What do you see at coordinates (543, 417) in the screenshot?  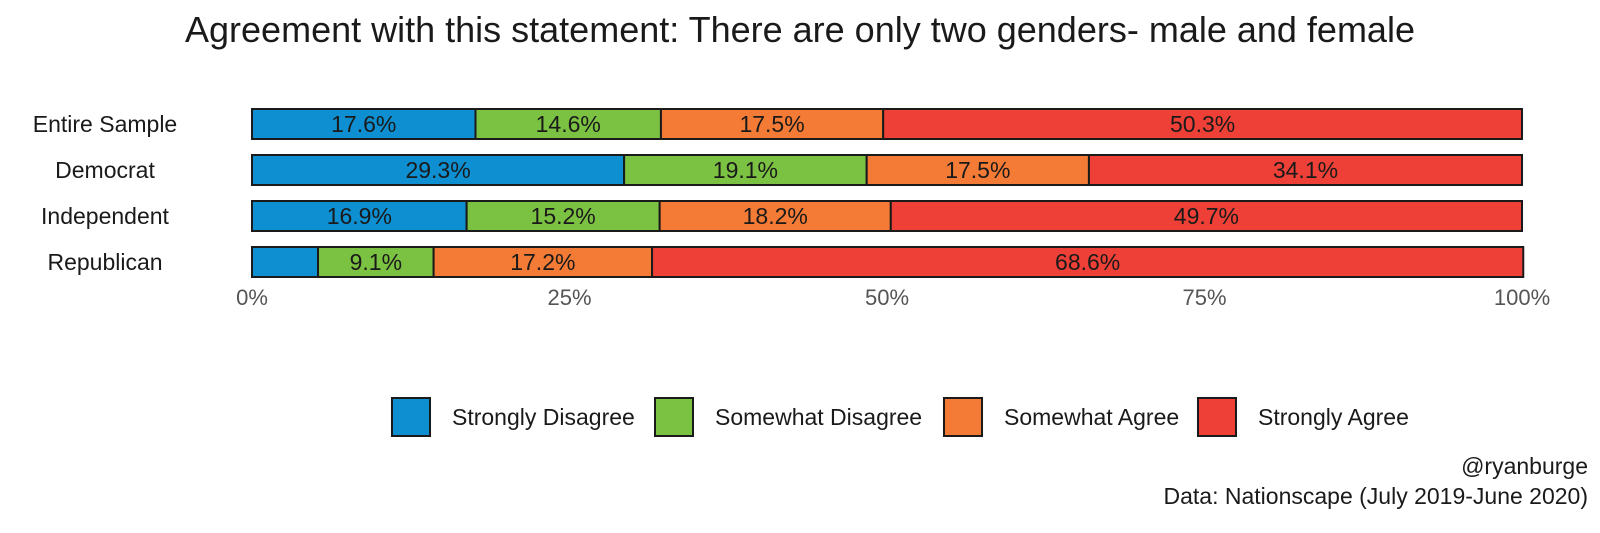 I see `legend-label: Strongly Disagree` at bounding box center [543, 417].